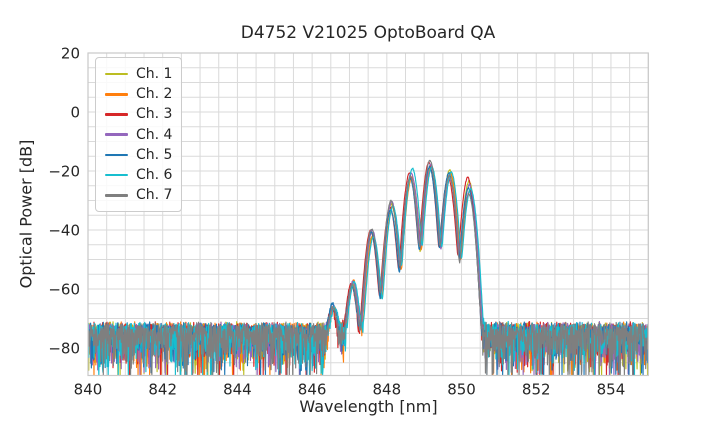  Describe the element at coordinates (26, 214) in the screenshot. I see `y-axis-label: Optical Power [dB]` at that location.